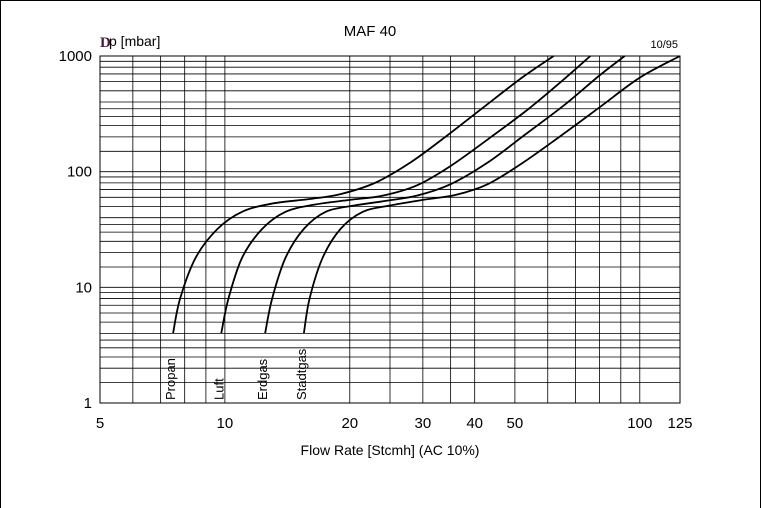 The width and height of the screenshot is (761, 508). I want to click on series-label: Stadtgas, so click(301, 374).